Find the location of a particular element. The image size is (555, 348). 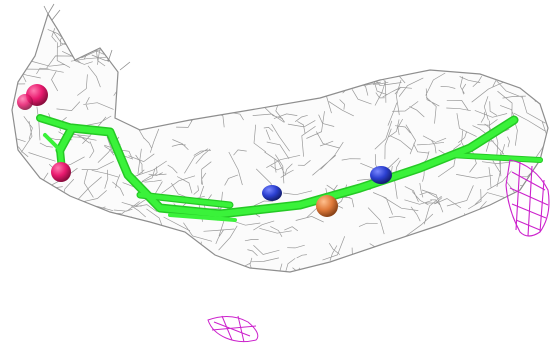

difference-density-mesh-right is located at coordinates (527, 198).